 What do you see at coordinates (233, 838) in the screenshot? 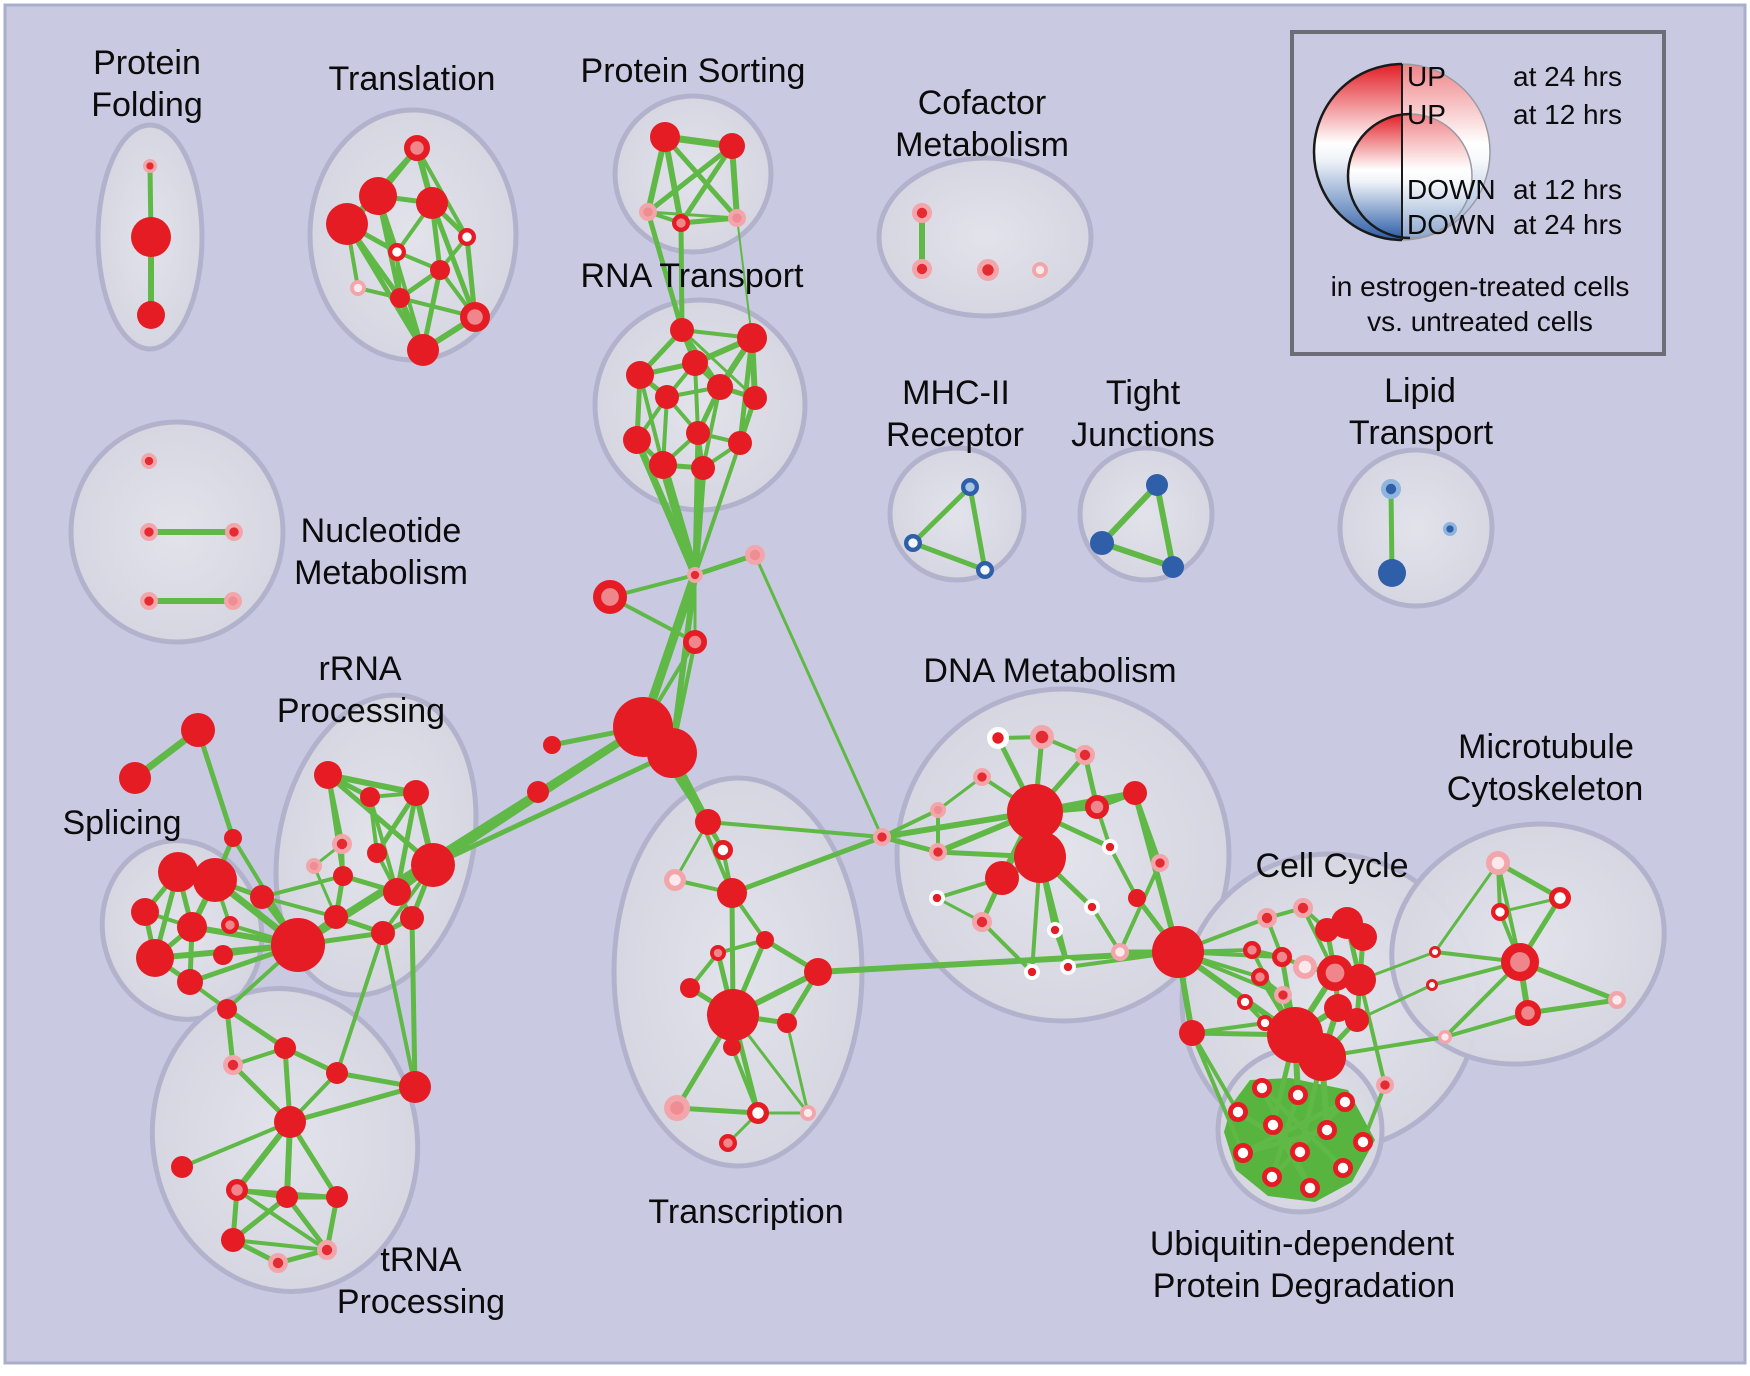
I see `node-st3` at bounding box center [233, 838].